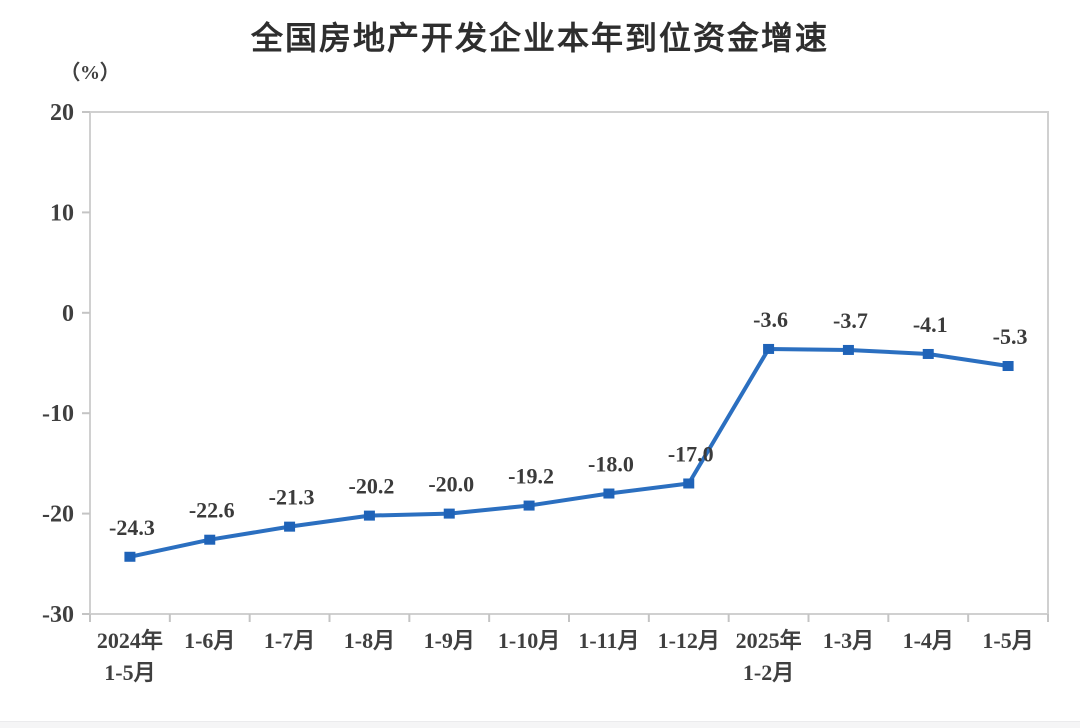  I want to click on data-point-label: -17.0, so click(691, 453).